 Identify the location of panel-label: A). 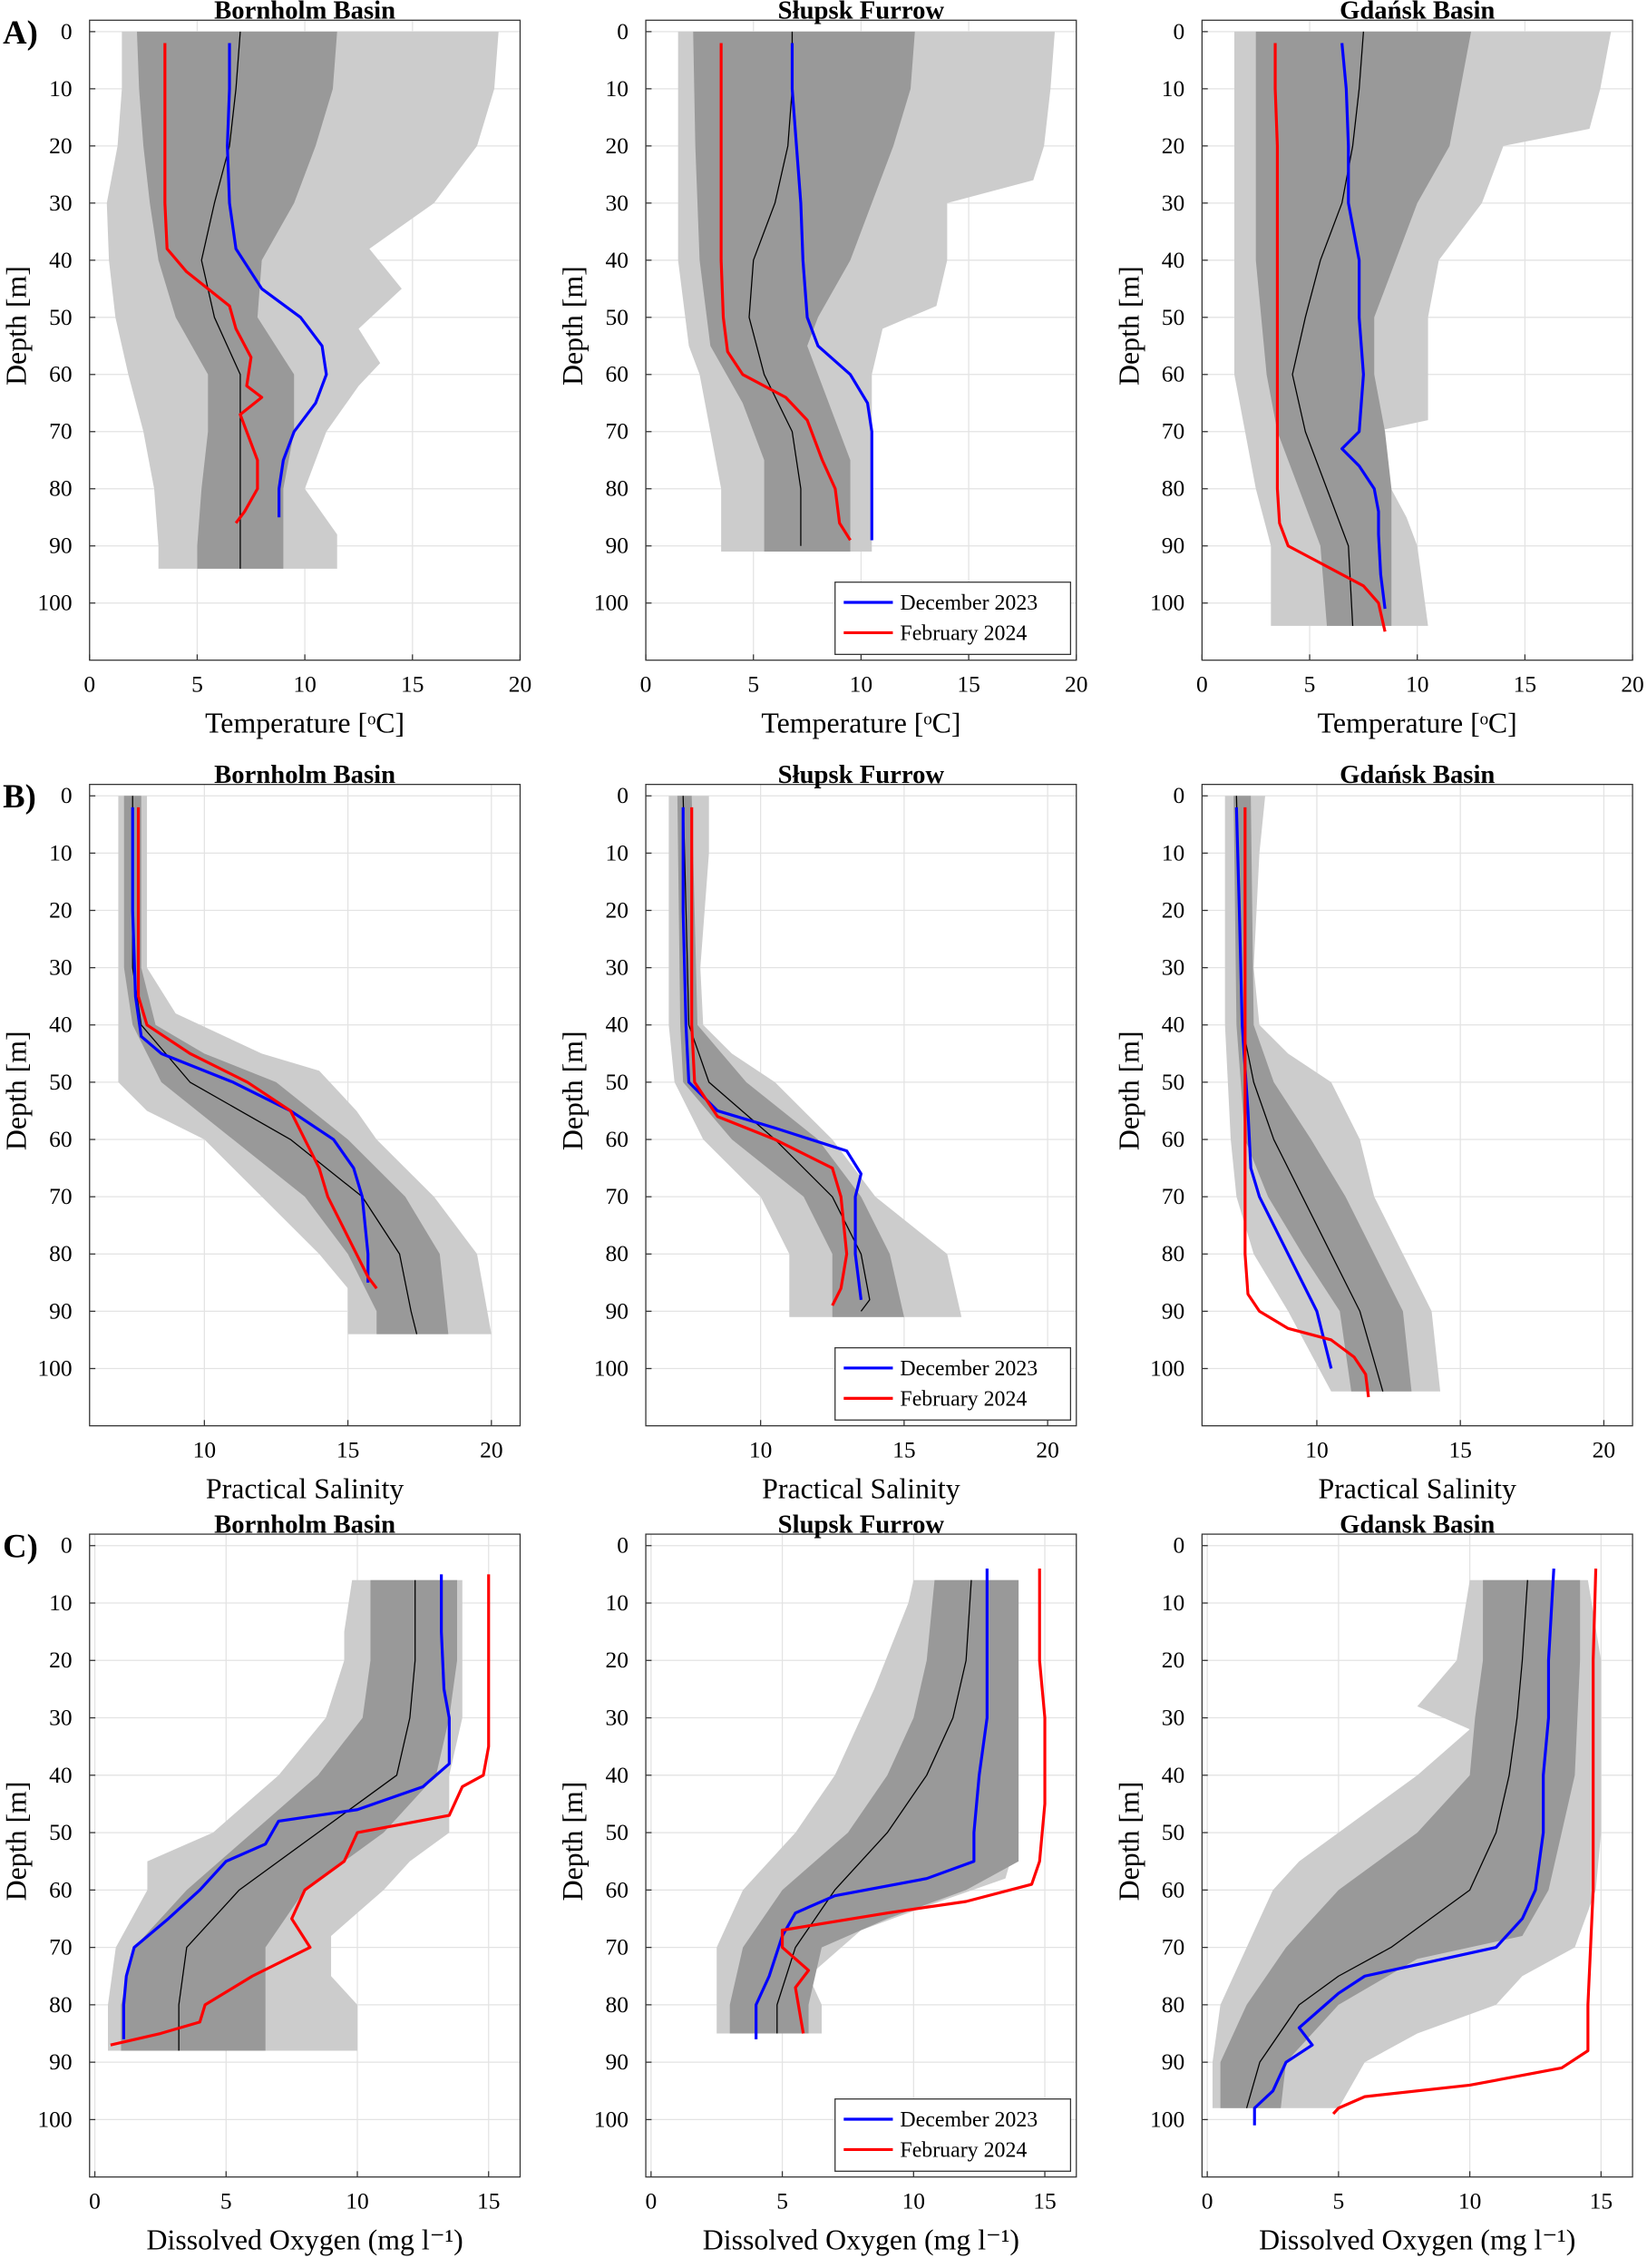
(20, 32).